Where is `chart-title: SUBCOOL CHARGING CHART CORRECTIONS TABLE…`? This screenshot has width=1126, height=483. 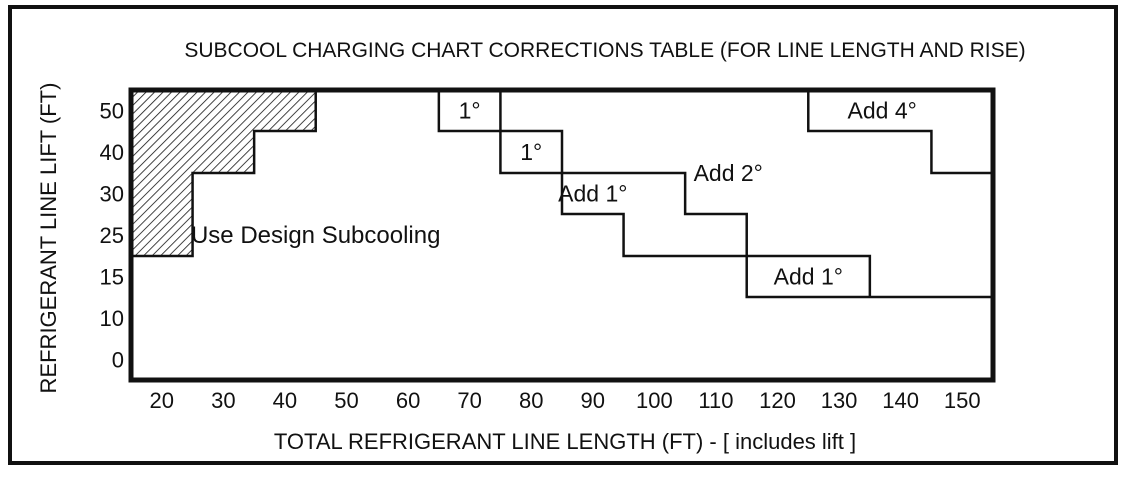
chart-title: SUBCOOL CHARGING CHART CORRECTIONS TABLE… is located at coordinates (604, 50).